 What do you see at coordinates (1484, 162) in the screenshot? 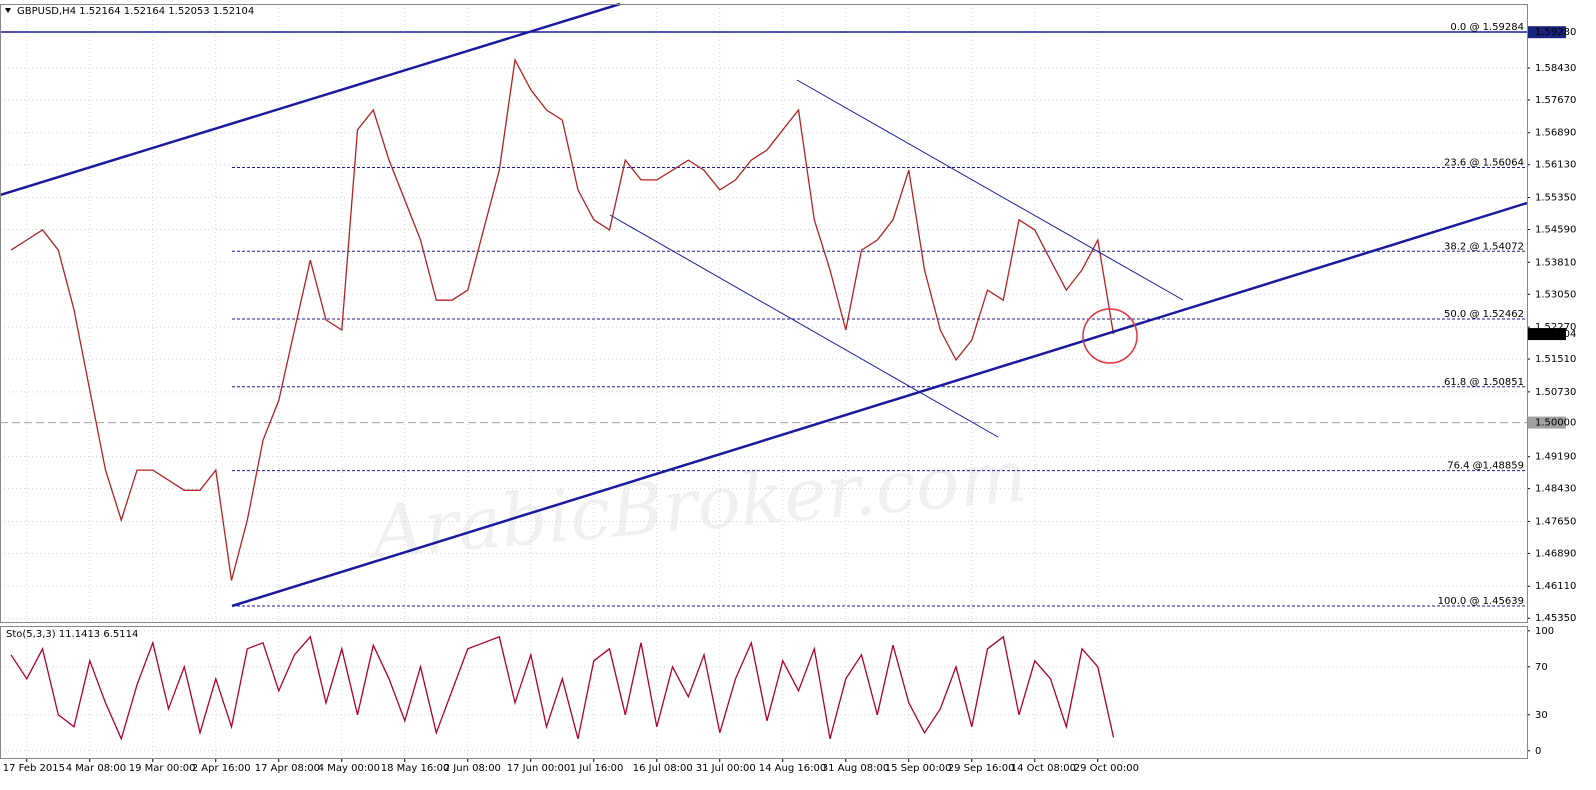
I see `fib-label: 23.6 @ 1.56064` at bounding box center [1484, 162].